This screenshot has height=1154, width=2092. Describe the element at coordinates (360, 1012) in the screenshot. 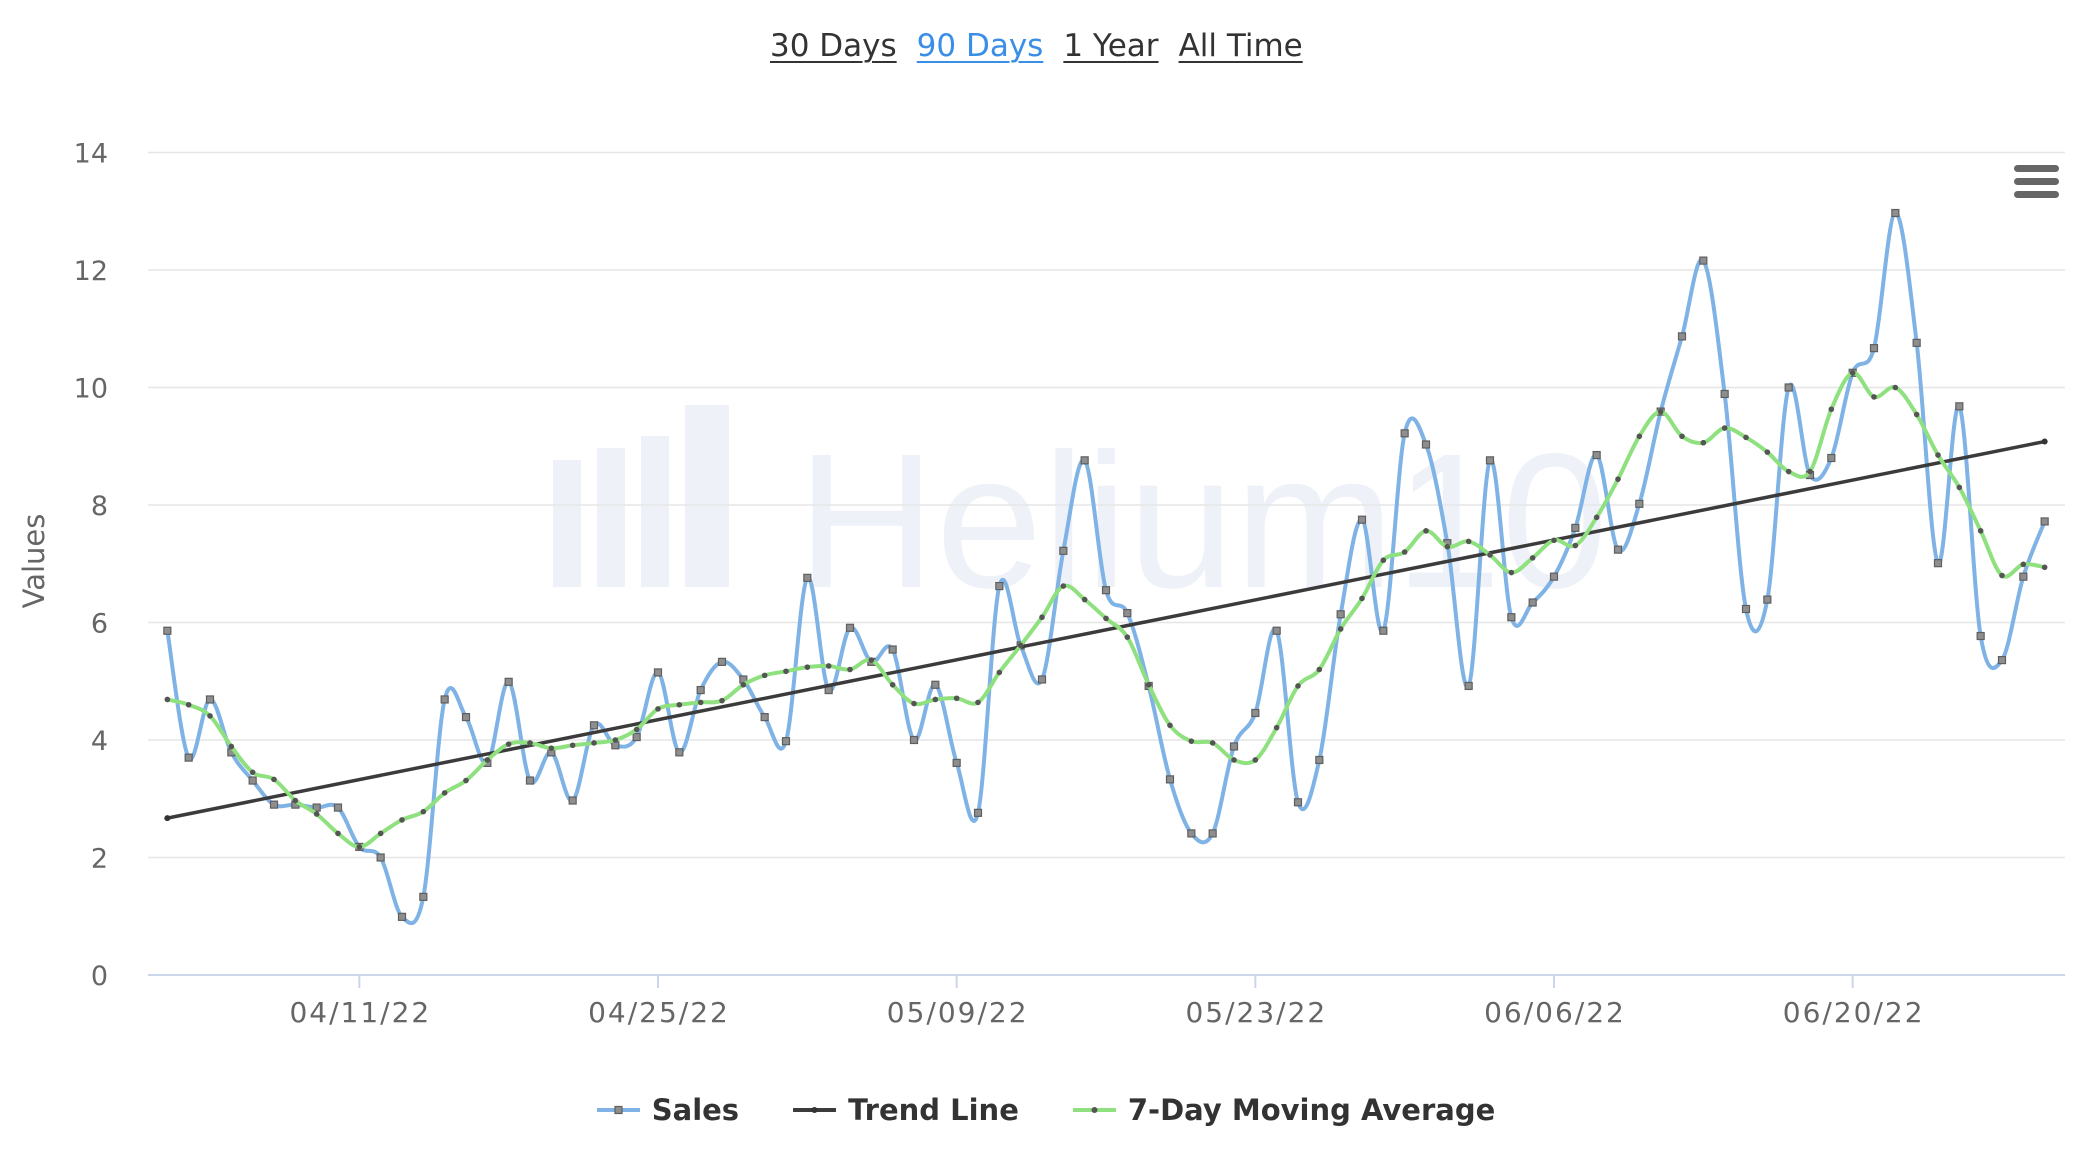

I see `x-tick-label: 04/11/22` at that location.